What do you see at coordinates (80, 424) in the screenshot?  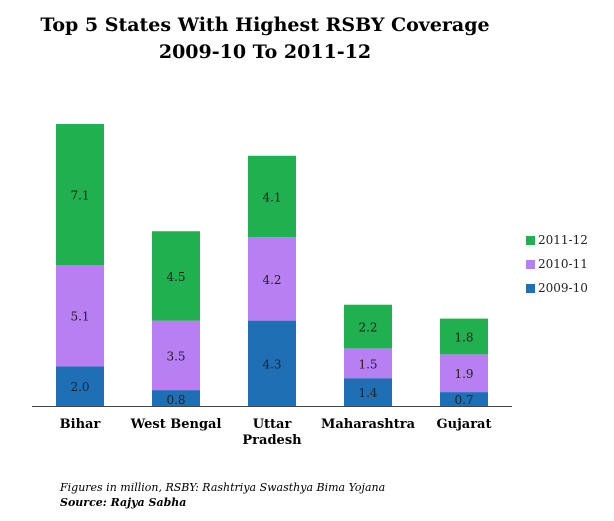 I see `x-tick-label: Bihar` at bounding box center [80, 424].